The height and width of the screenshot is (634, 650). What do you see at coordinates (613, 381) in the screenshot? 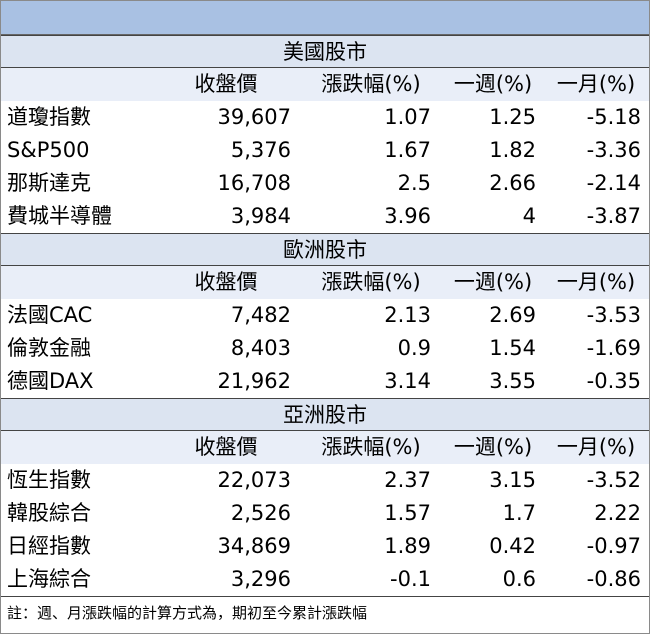
I see `cell-value: -0.35` at bounding box center [613, 381].